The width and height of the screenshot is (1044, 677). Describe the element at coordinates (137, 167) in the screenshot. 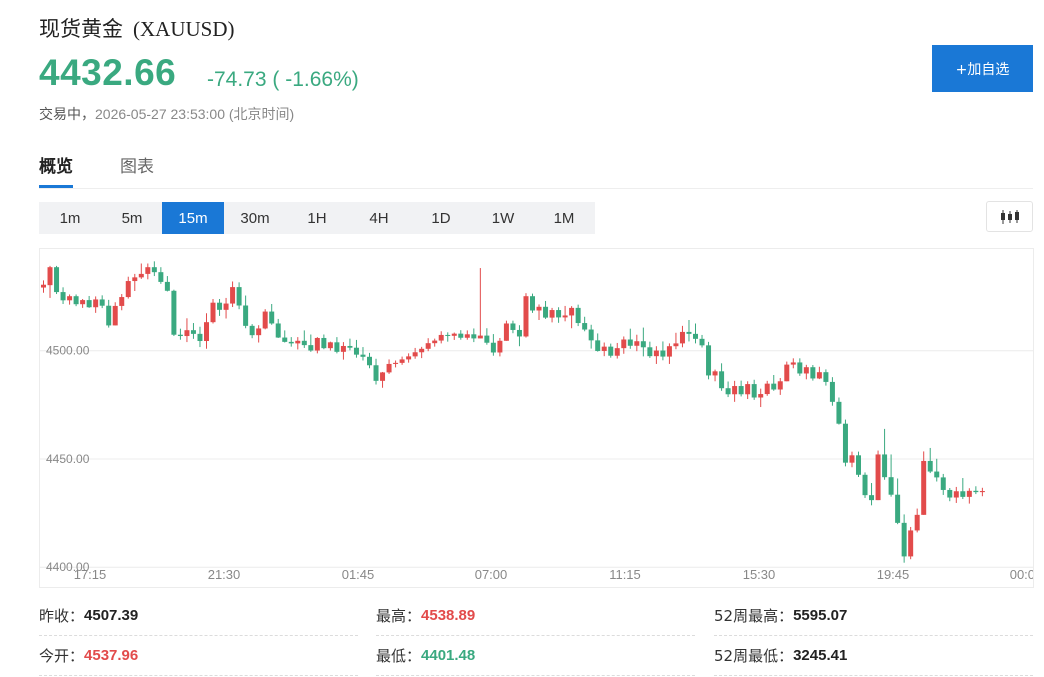

I see `tab-chart: 图表` at that location.